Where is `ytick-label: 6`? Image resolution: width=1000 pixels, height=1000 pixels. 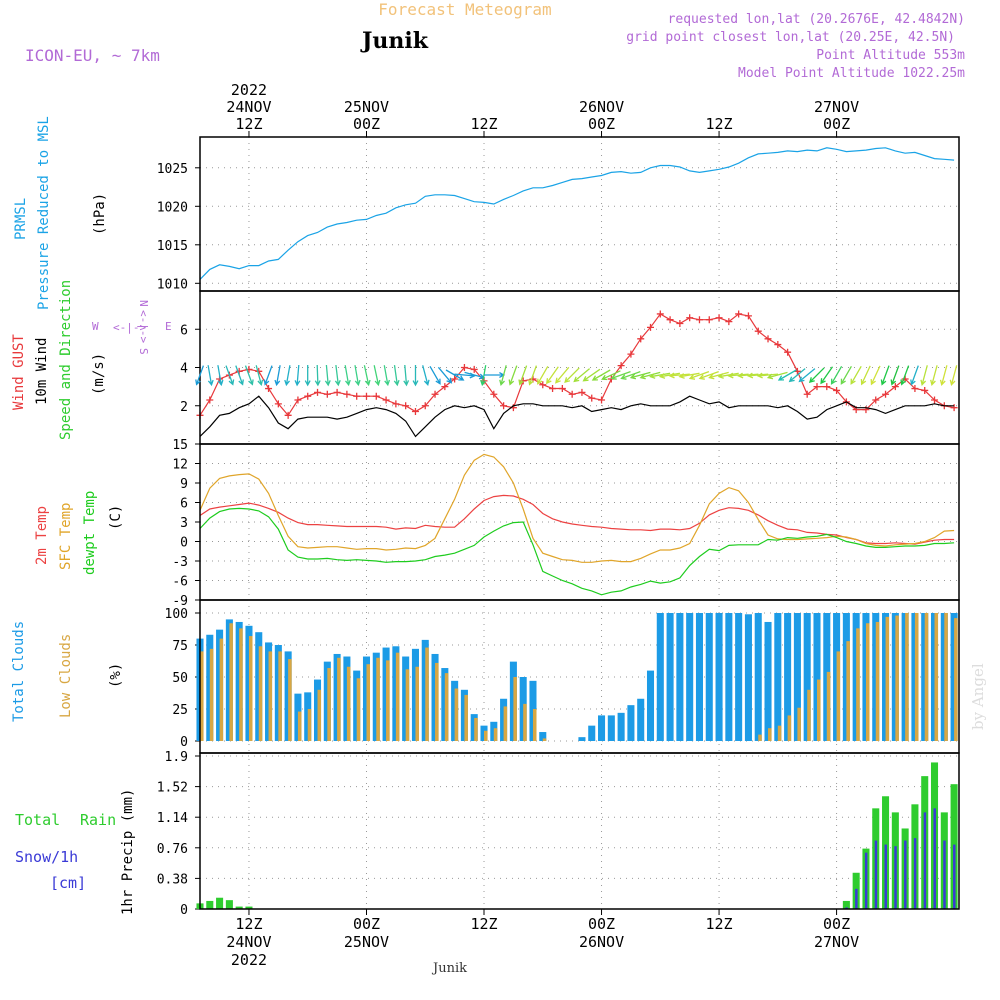 ytick-label: 6 is located at coordinates (184, 330).